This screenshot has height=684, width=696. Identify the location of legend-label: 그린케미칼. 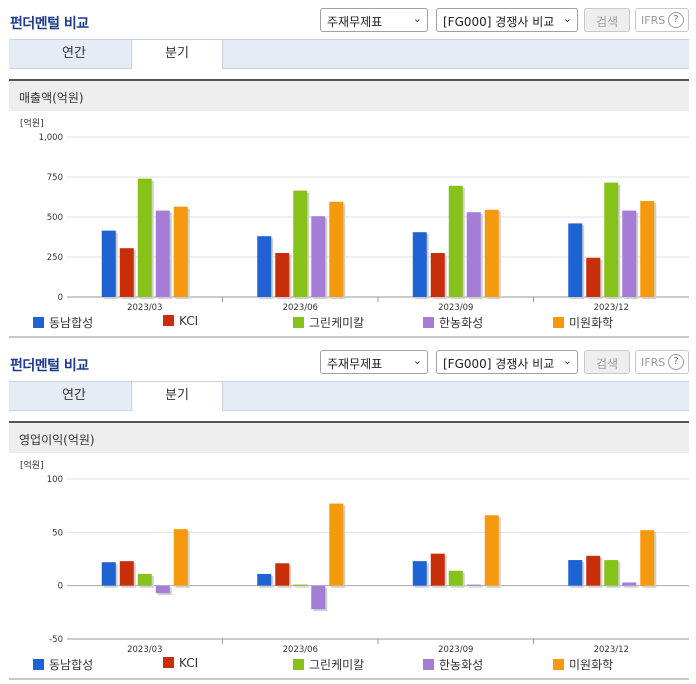
(337, 665).